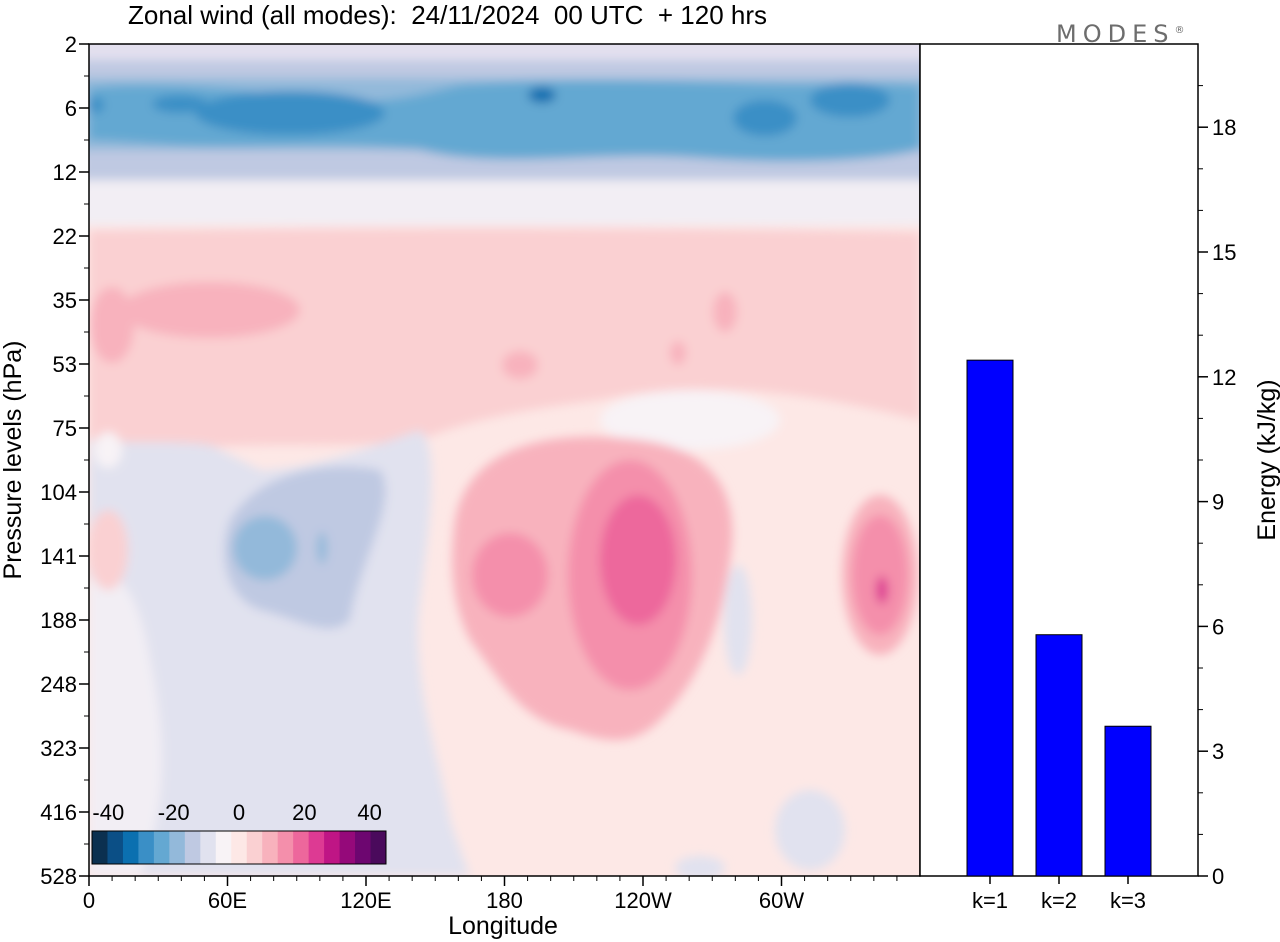  Describe the element at coordinates (13, 460) in the screenshot. I see `y-axis-label: Pressure levels (hPa)` at that location.